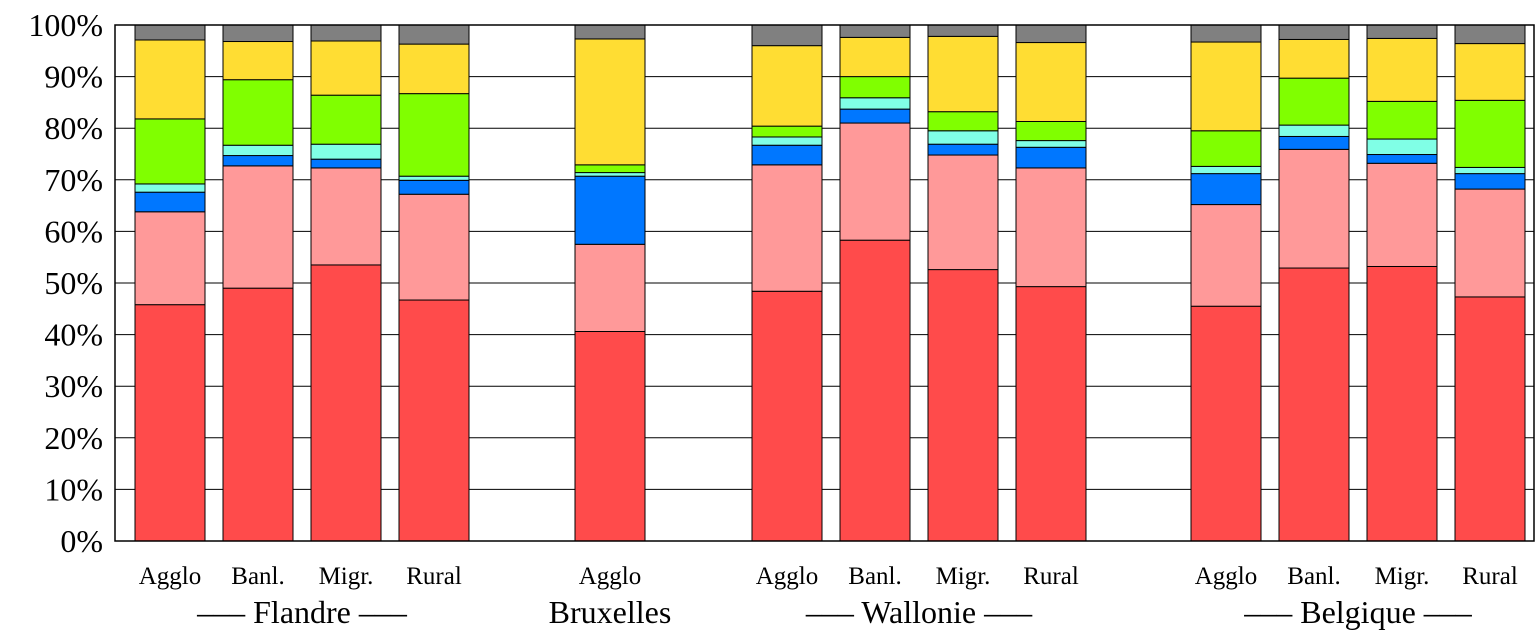 Image resolution: width=1535 pixels, height=633 pixels. What do you see at coordinates (73, 180) in the screenshot?
I see `y-tick-label: 70%` at bounding box center [73, 180].